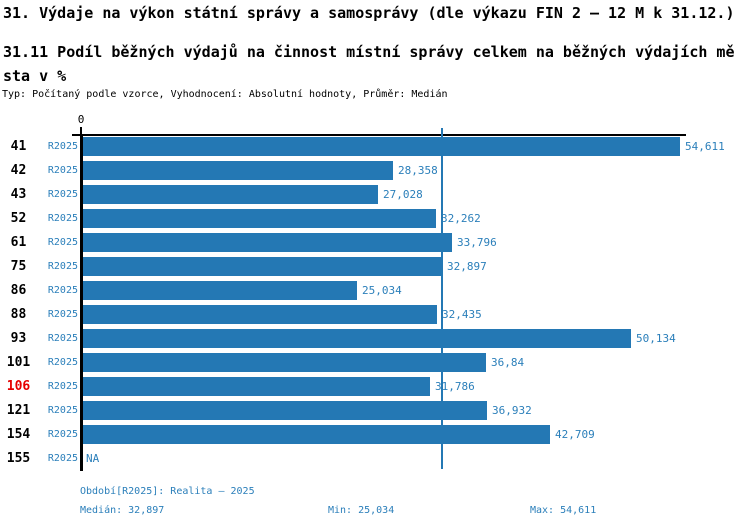 The width and height of the screenshot is (750, 532). Describe the element at coordinates (81, 119) in the screenshot. I see `x-axis-zero-label: 0` at that location.